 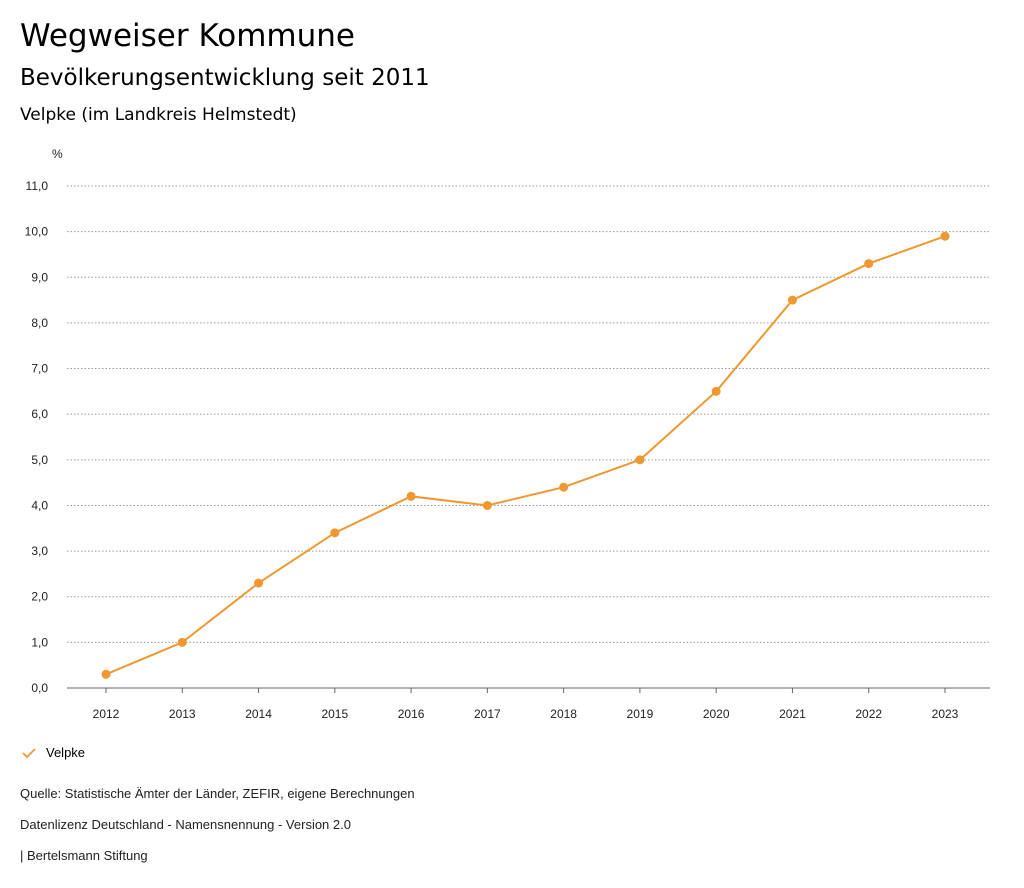 What do you see at coordinates (106, 714) in the screenshot?
I see `x-tick-label: 2012` at bounding box center [106, 714].